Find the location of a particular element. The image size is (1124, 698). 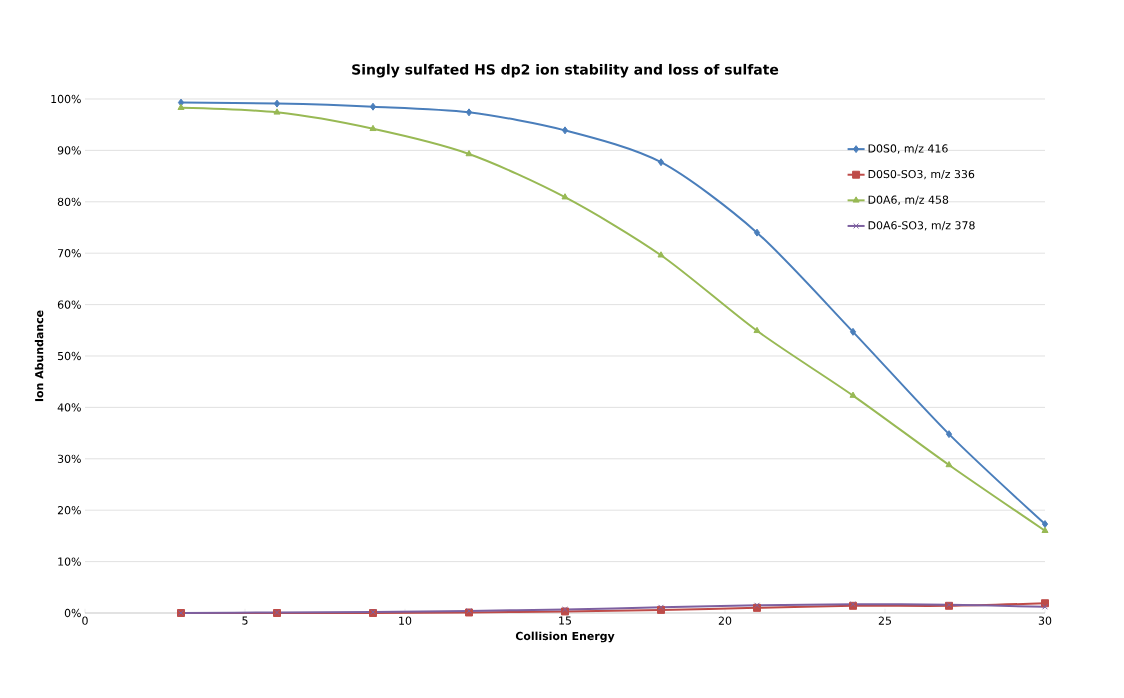

legend-label: D0S0, m/z 416 is located at coordinates (908, 149).